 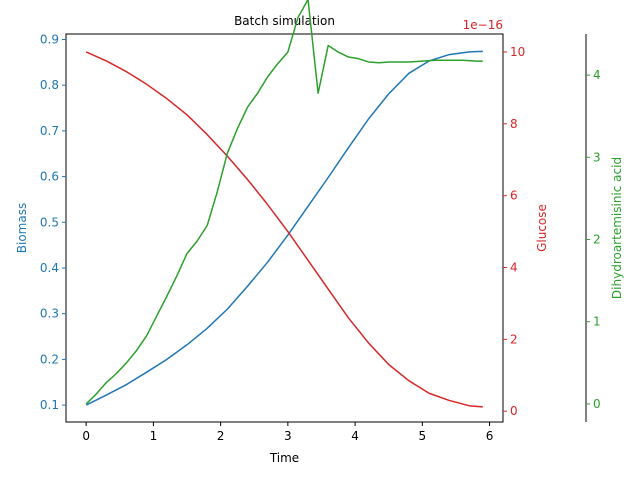 What do you see at coordinates (483, 25) in the screenshot?
I see `glucose-offset-text: 1e−16` at bounding box center [483, 25].